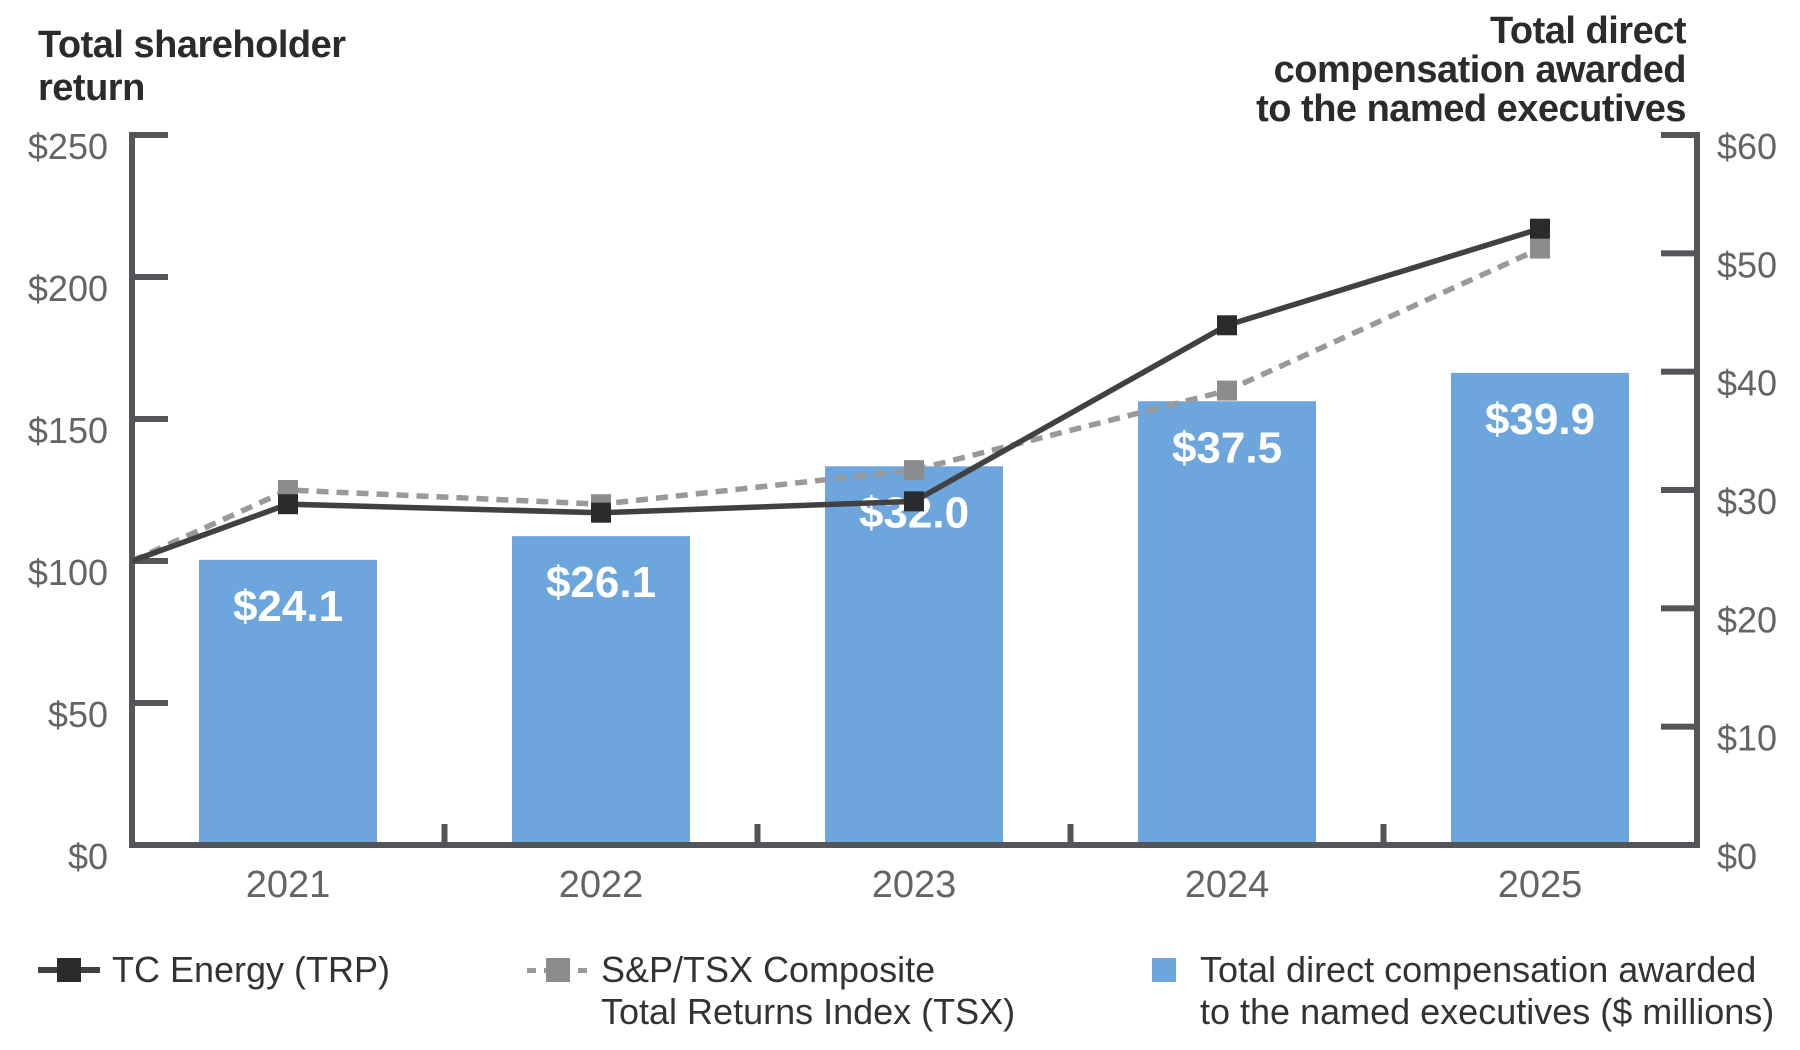 This screenshot has width=1800, height=1050. I want to click on left-axis-tick-label-100: $100, so click(68, 572).